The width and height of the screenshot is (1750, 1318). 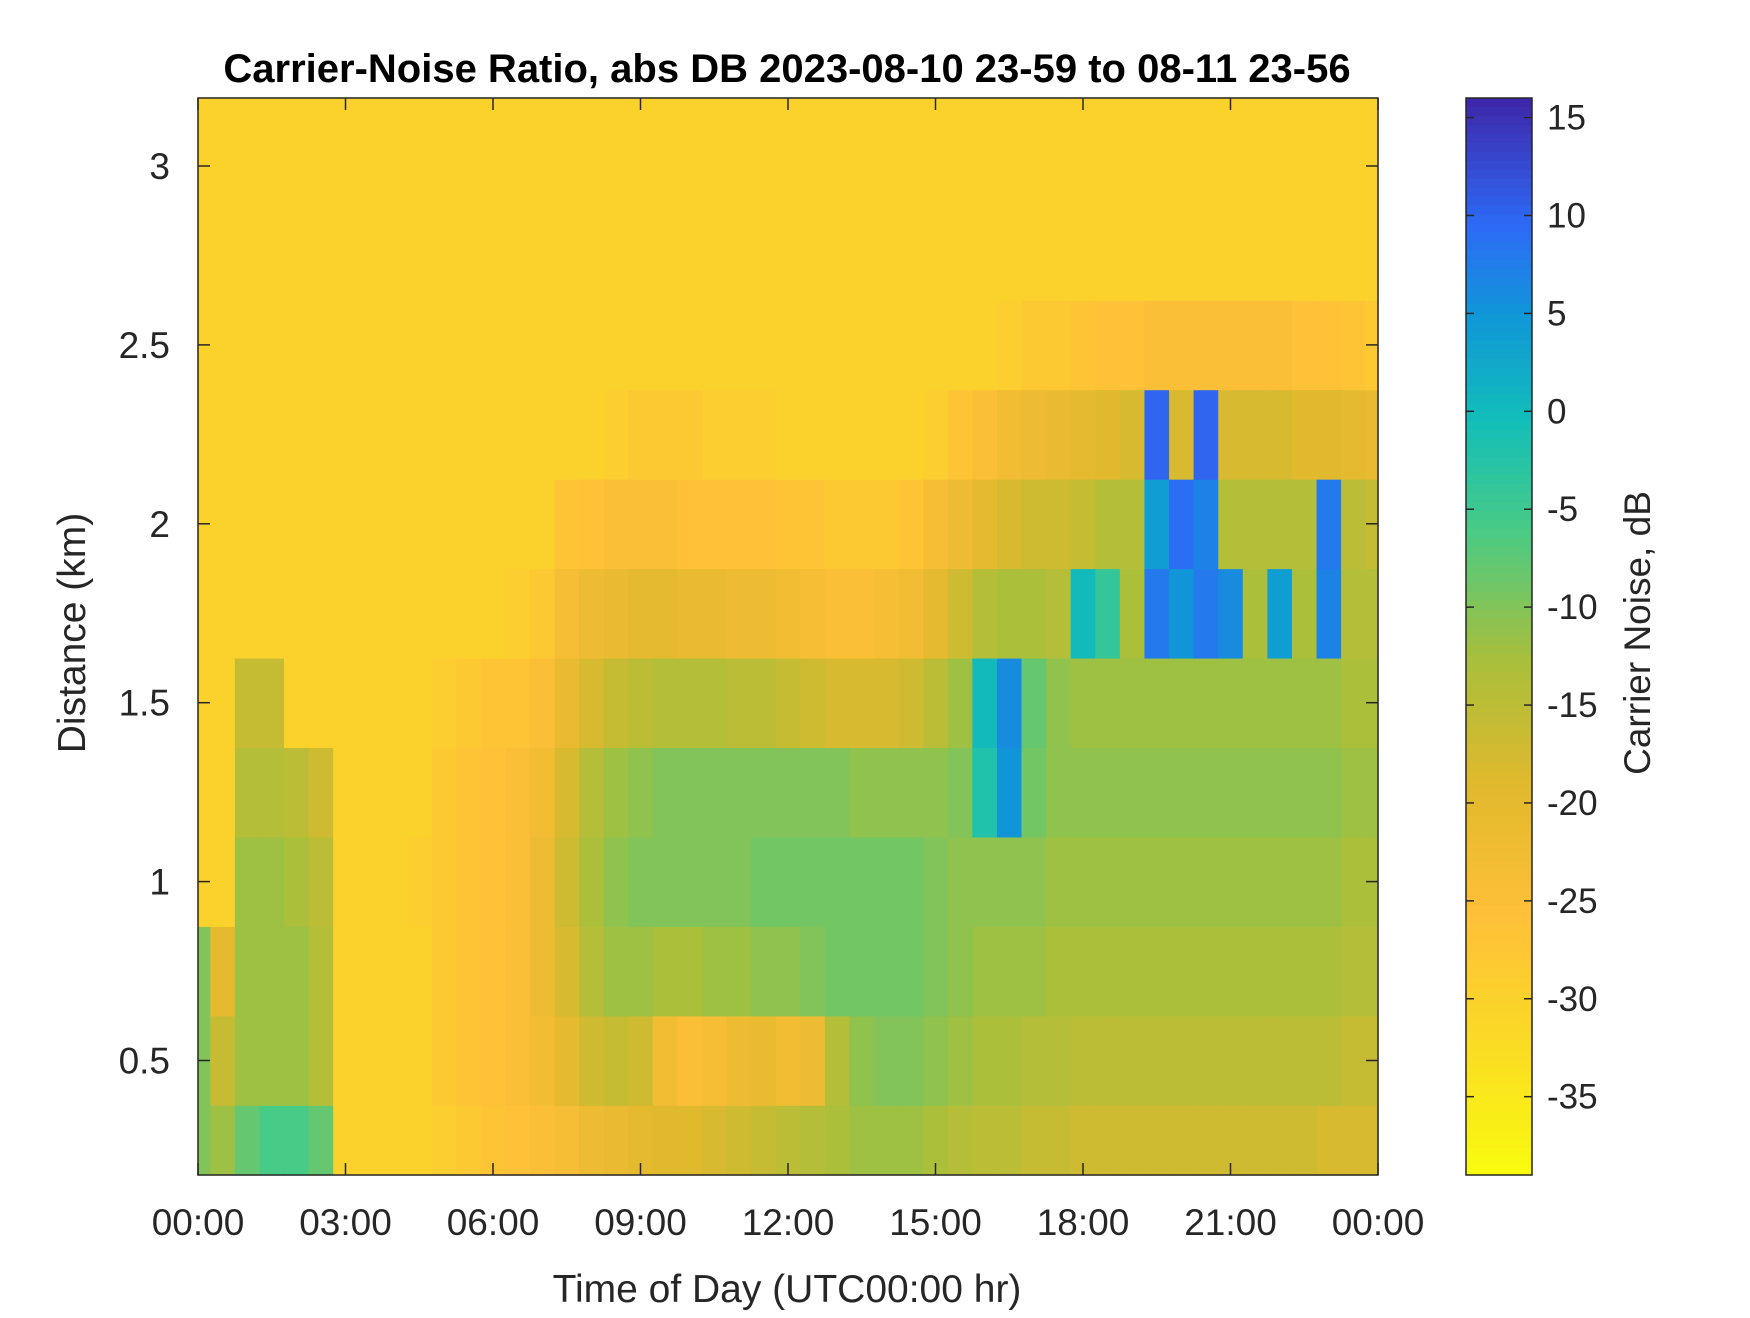 I want to click on x-tick-label: 21:00, so click(x=1230, y=1222).